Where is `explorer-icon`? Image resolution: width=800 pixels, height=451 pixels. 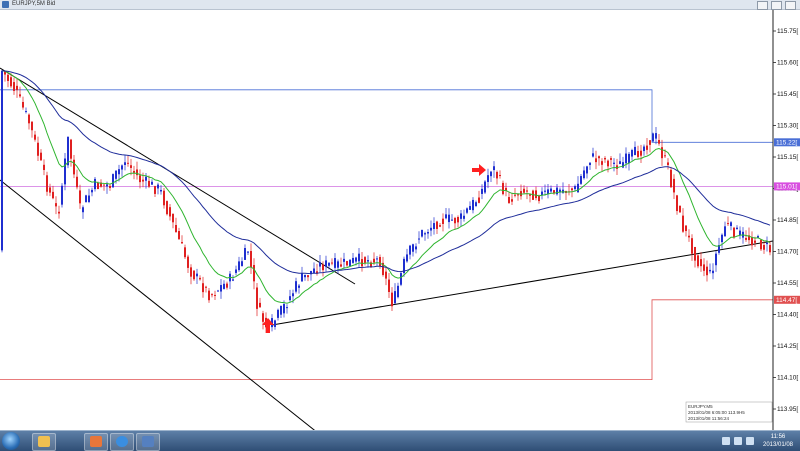
explorer-icon is located at coordinates (44, 442).